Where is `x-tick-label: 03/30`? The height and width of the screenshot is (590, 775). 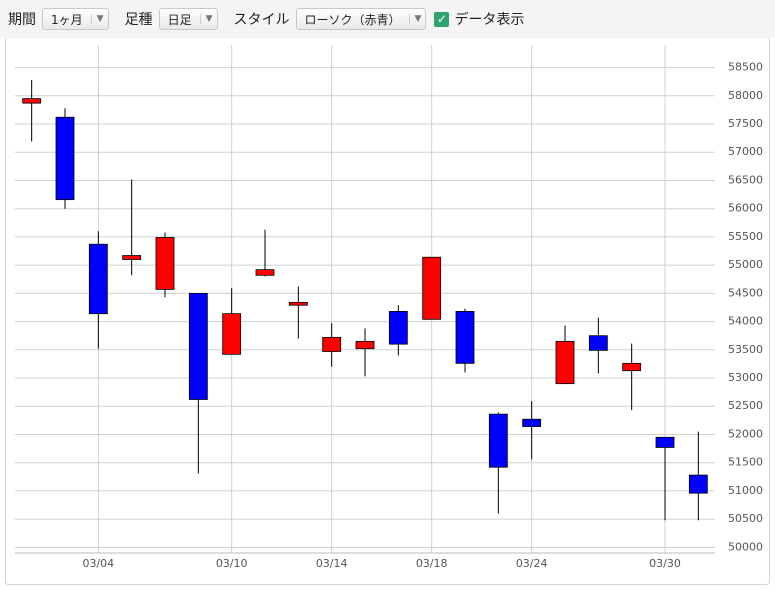
x-tick-label: 03/30 is located at coordinates (665, 563).